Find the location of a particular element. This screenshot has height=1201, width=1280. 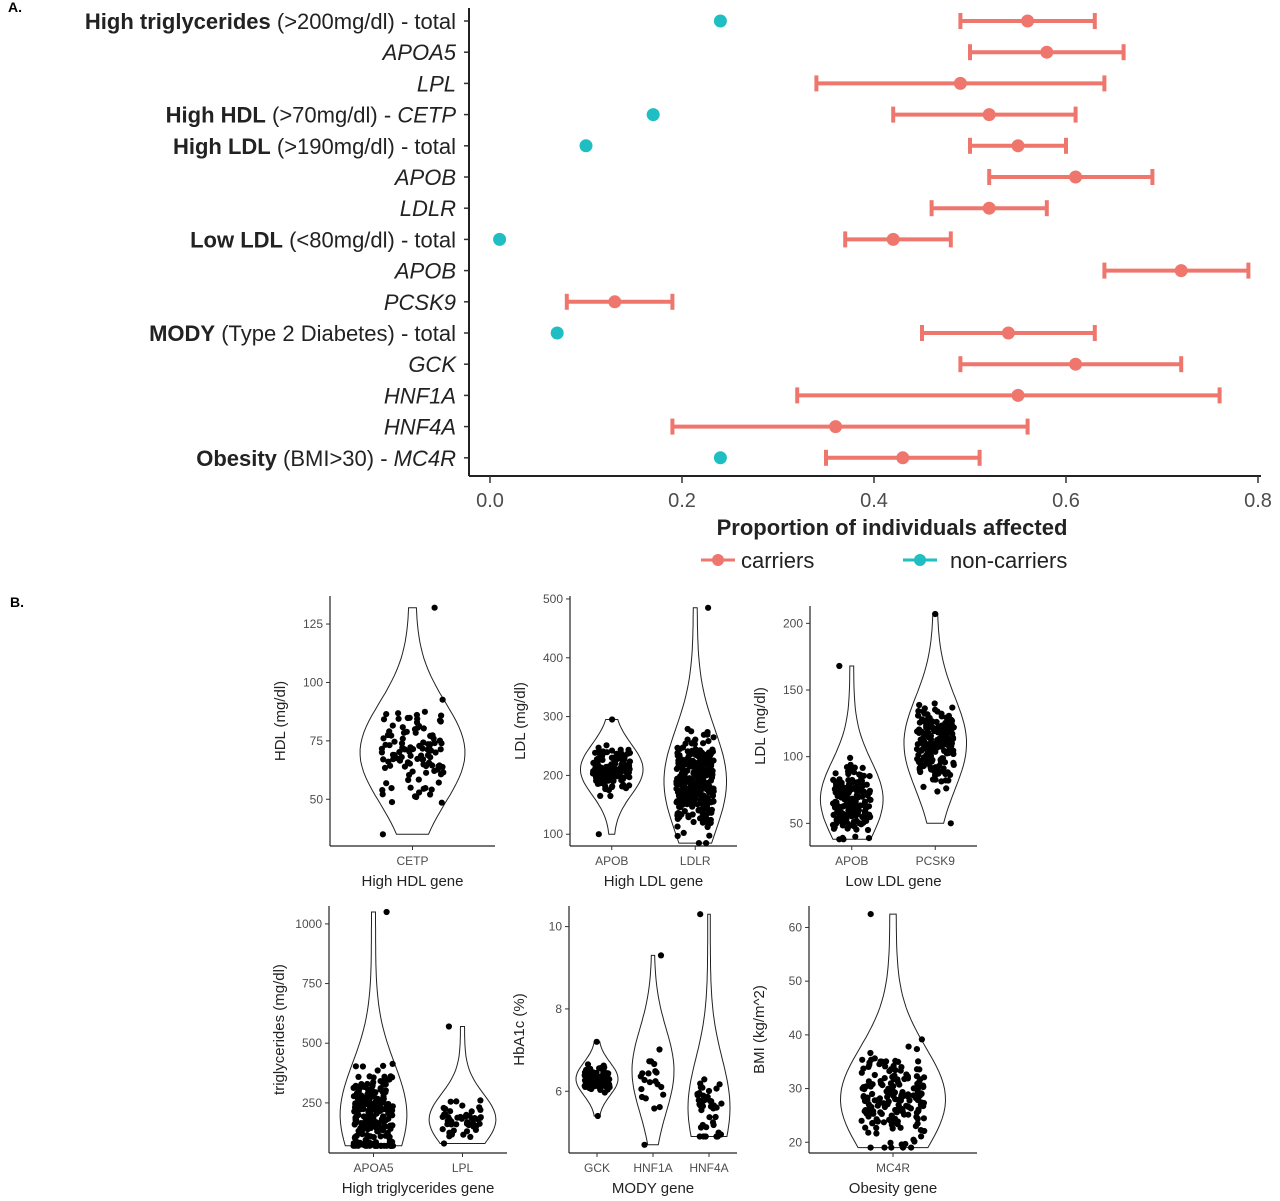

y-tick-label: 8 is located at coordinates (558, 1009).